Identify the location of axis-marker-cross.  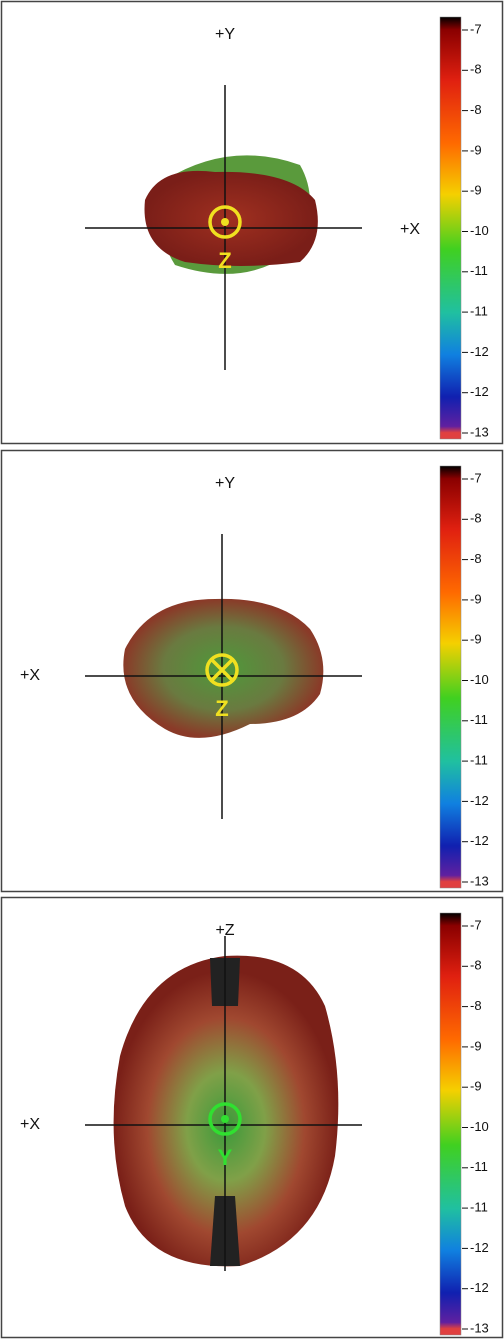
(222, 670).